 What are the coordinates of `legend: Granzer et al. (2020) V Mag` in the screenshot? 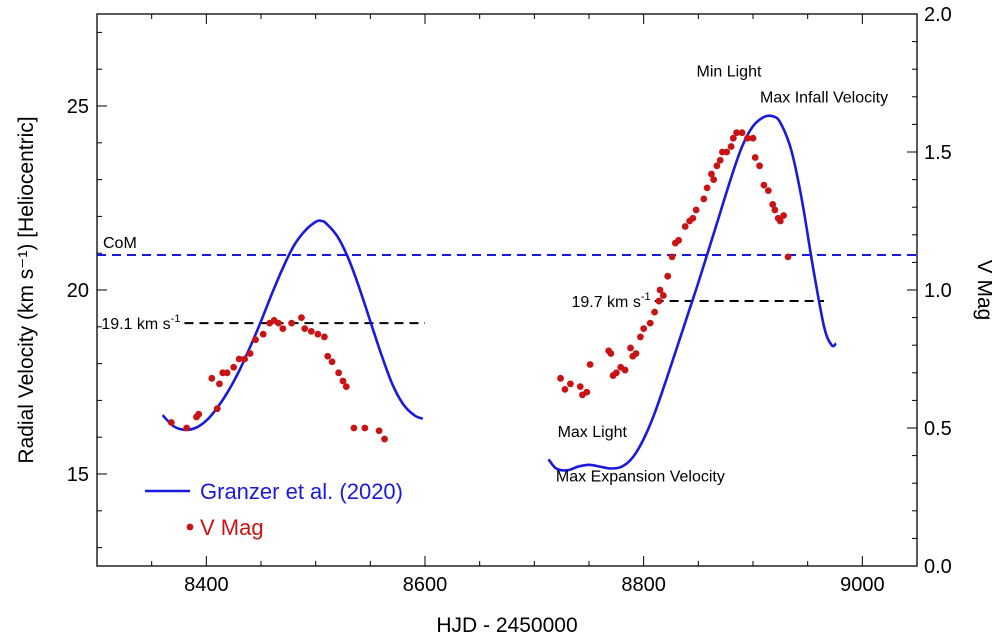 It's located at (274, 509).